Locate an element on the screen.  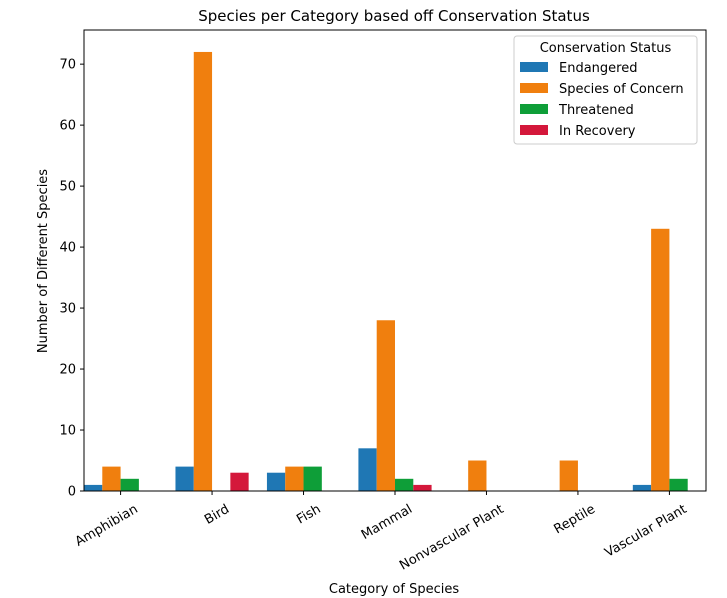
legend-label: Endangered is located at coordinates (598, 68).